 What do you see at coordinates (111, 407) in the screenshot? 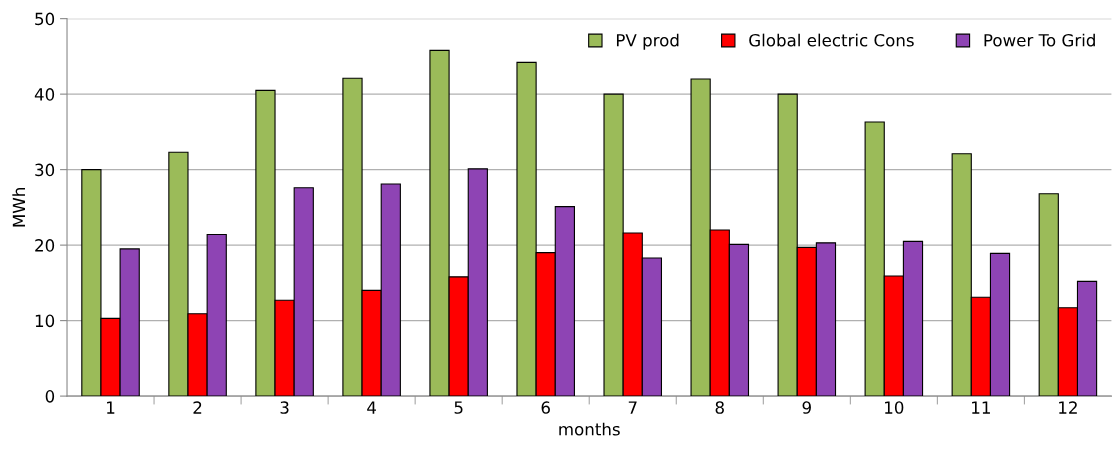
I see `x-tick-label: 1` at bounding box center [111, 407].